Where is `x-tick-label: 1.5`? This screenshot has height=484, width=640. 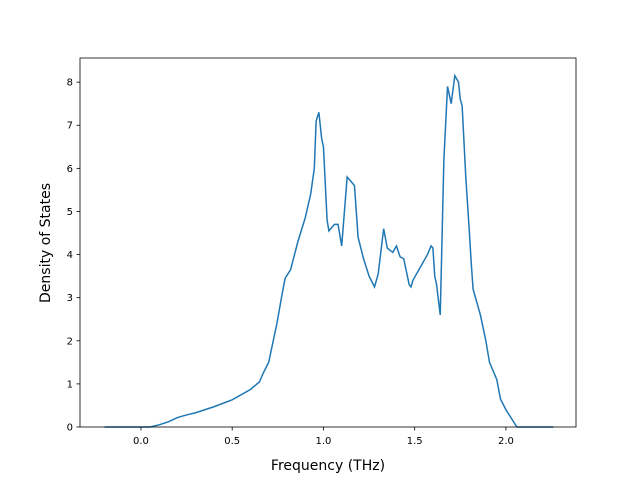 x-tick-label: 1.5 is located at coordinates (415, 441).